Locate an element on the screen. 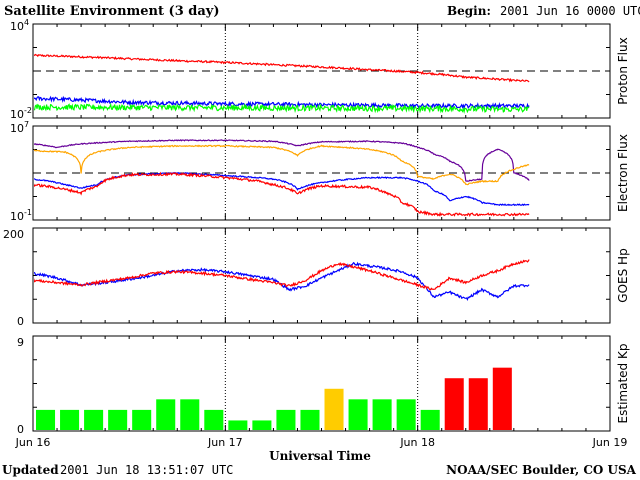  y-tick-label-bottom: 10⁻¹ is located at coordinates (21, 215).